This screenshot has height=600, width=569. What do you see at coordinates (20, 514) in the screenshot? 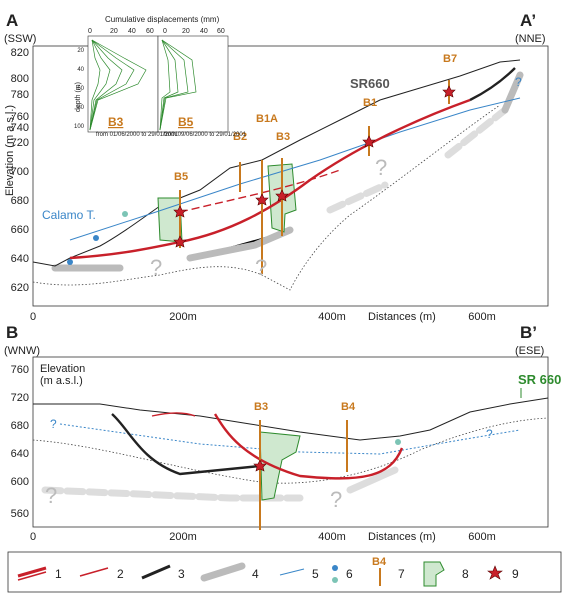
I see `b-ytick: 560` at bounding box center [20, 514].